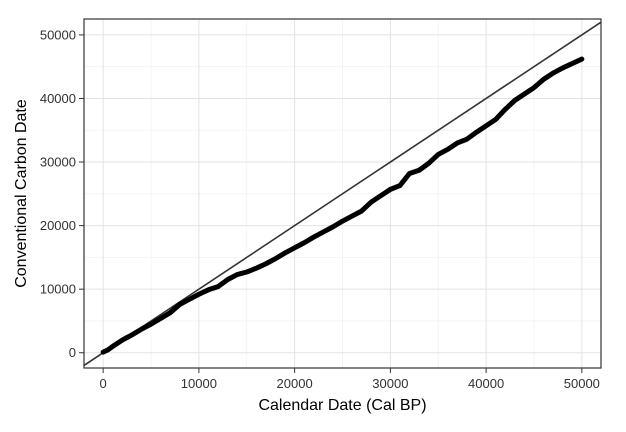 Image resolution: width=626 pixels, height=432 pixels. What do you see at coordinates (486, 383) in the screenshot?
I see `x-tick-label: 40000` at bounding box center [486, 383].